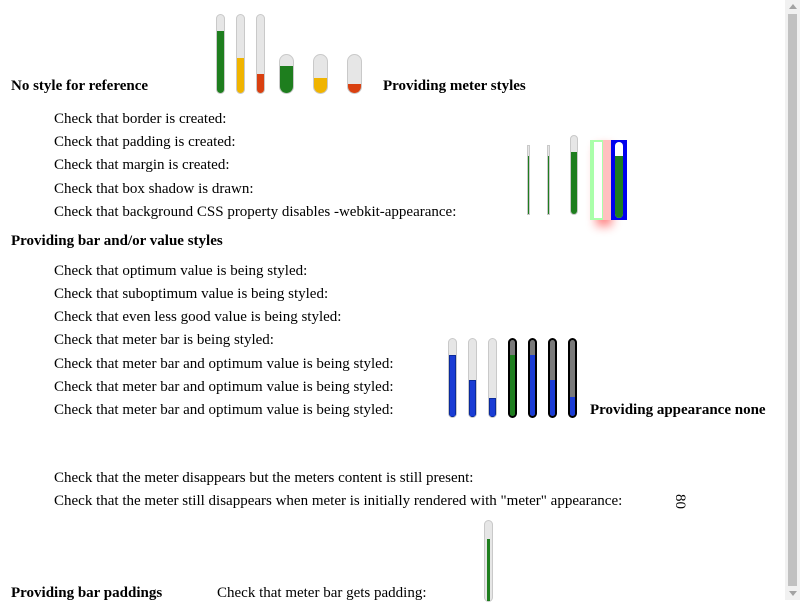  What do you see at coordinates (145, 142) in the screenshot?
I see `check-padding-label: Check that padding is created:` at bounding box center [145, 142].